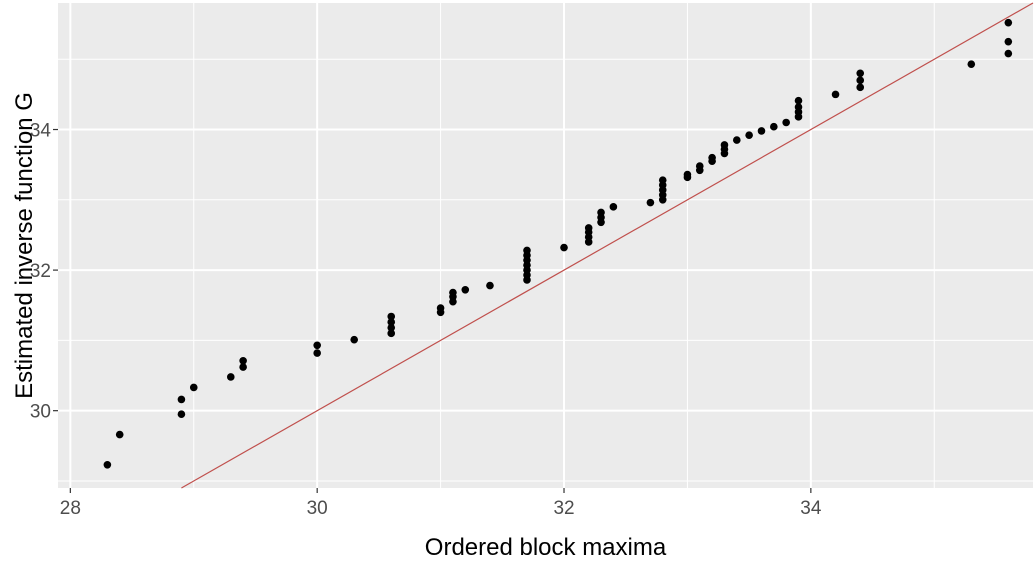 The width and height of the screenshot is (1036, 566). I want to click on y-tick-label: 30, so click(40, 412).